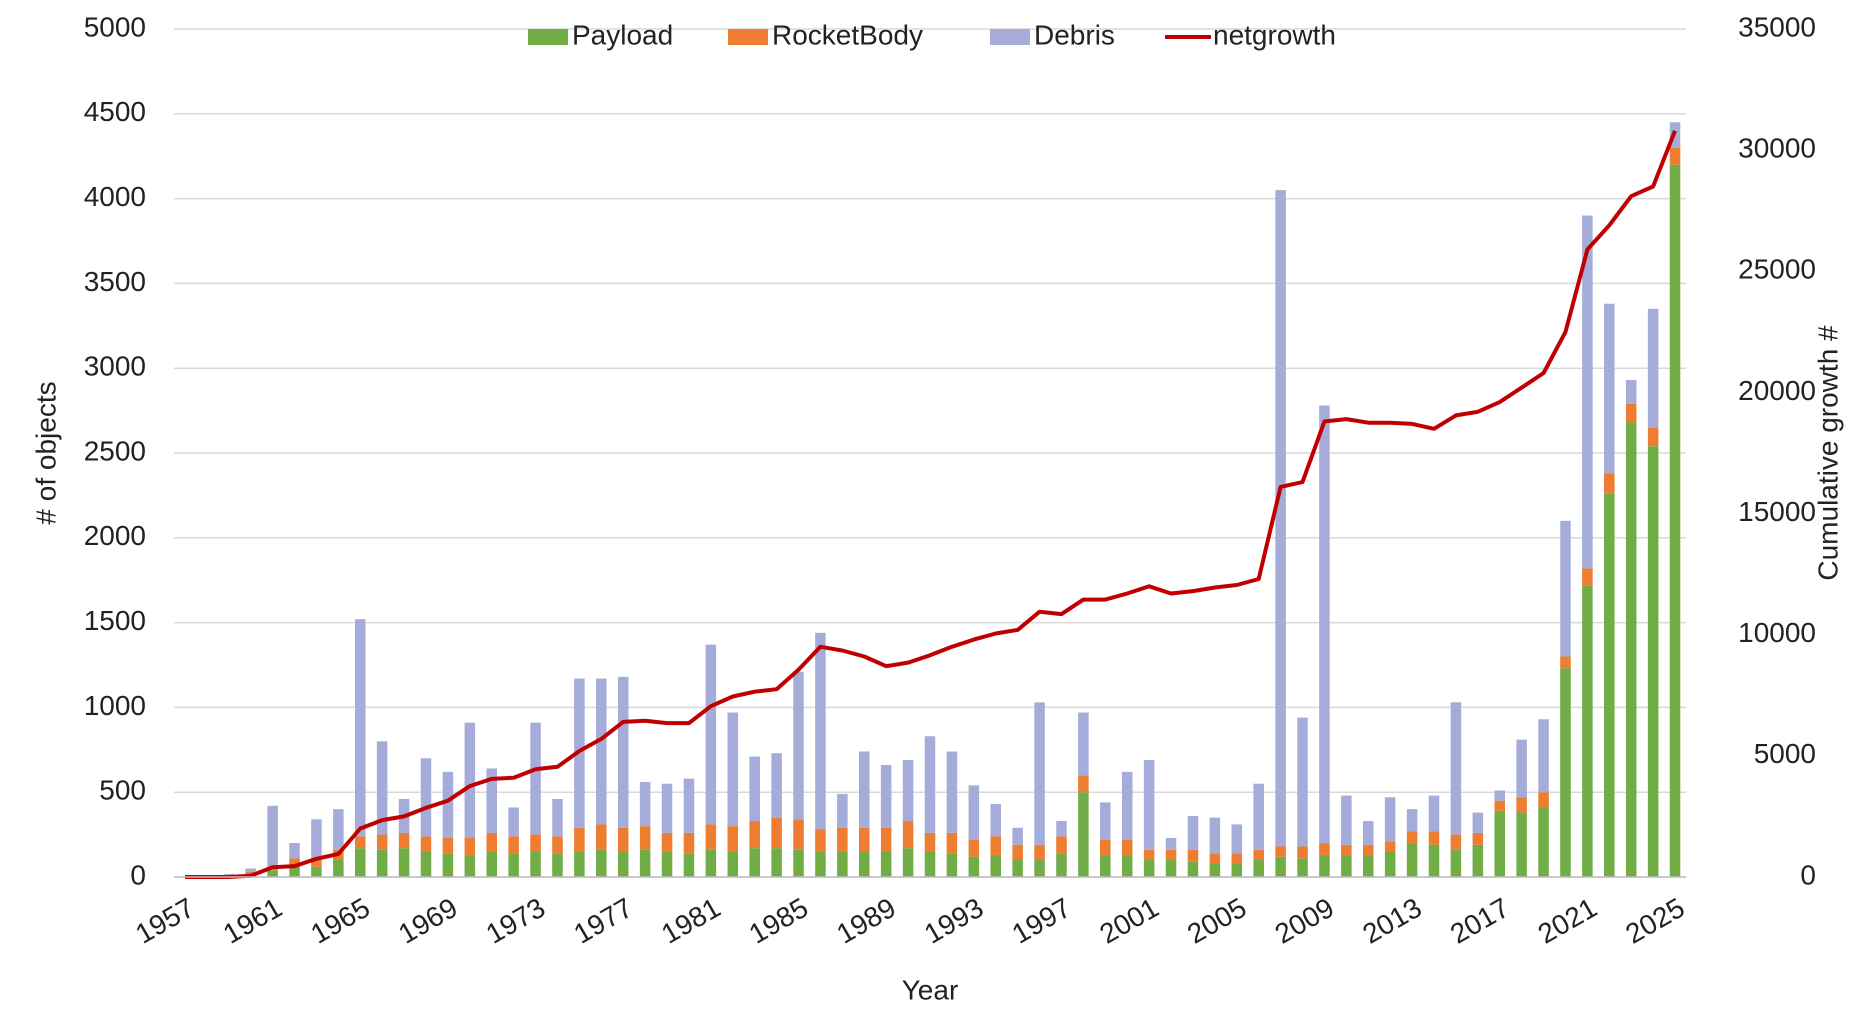 The image size is (1867, 1033). Describe the element at coordinates (690, 921) in the screenshot. I see `x-tick-label: 1981` at that location.